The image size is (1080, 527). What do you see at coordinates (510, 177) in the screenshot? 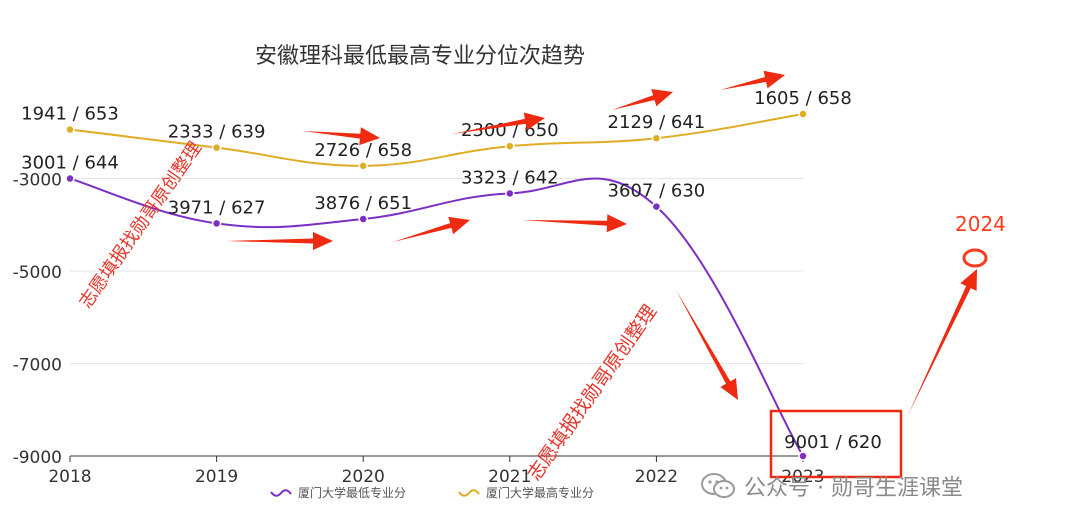
I see `data-label: 3323 / 642` at bounding box center [510, 177].